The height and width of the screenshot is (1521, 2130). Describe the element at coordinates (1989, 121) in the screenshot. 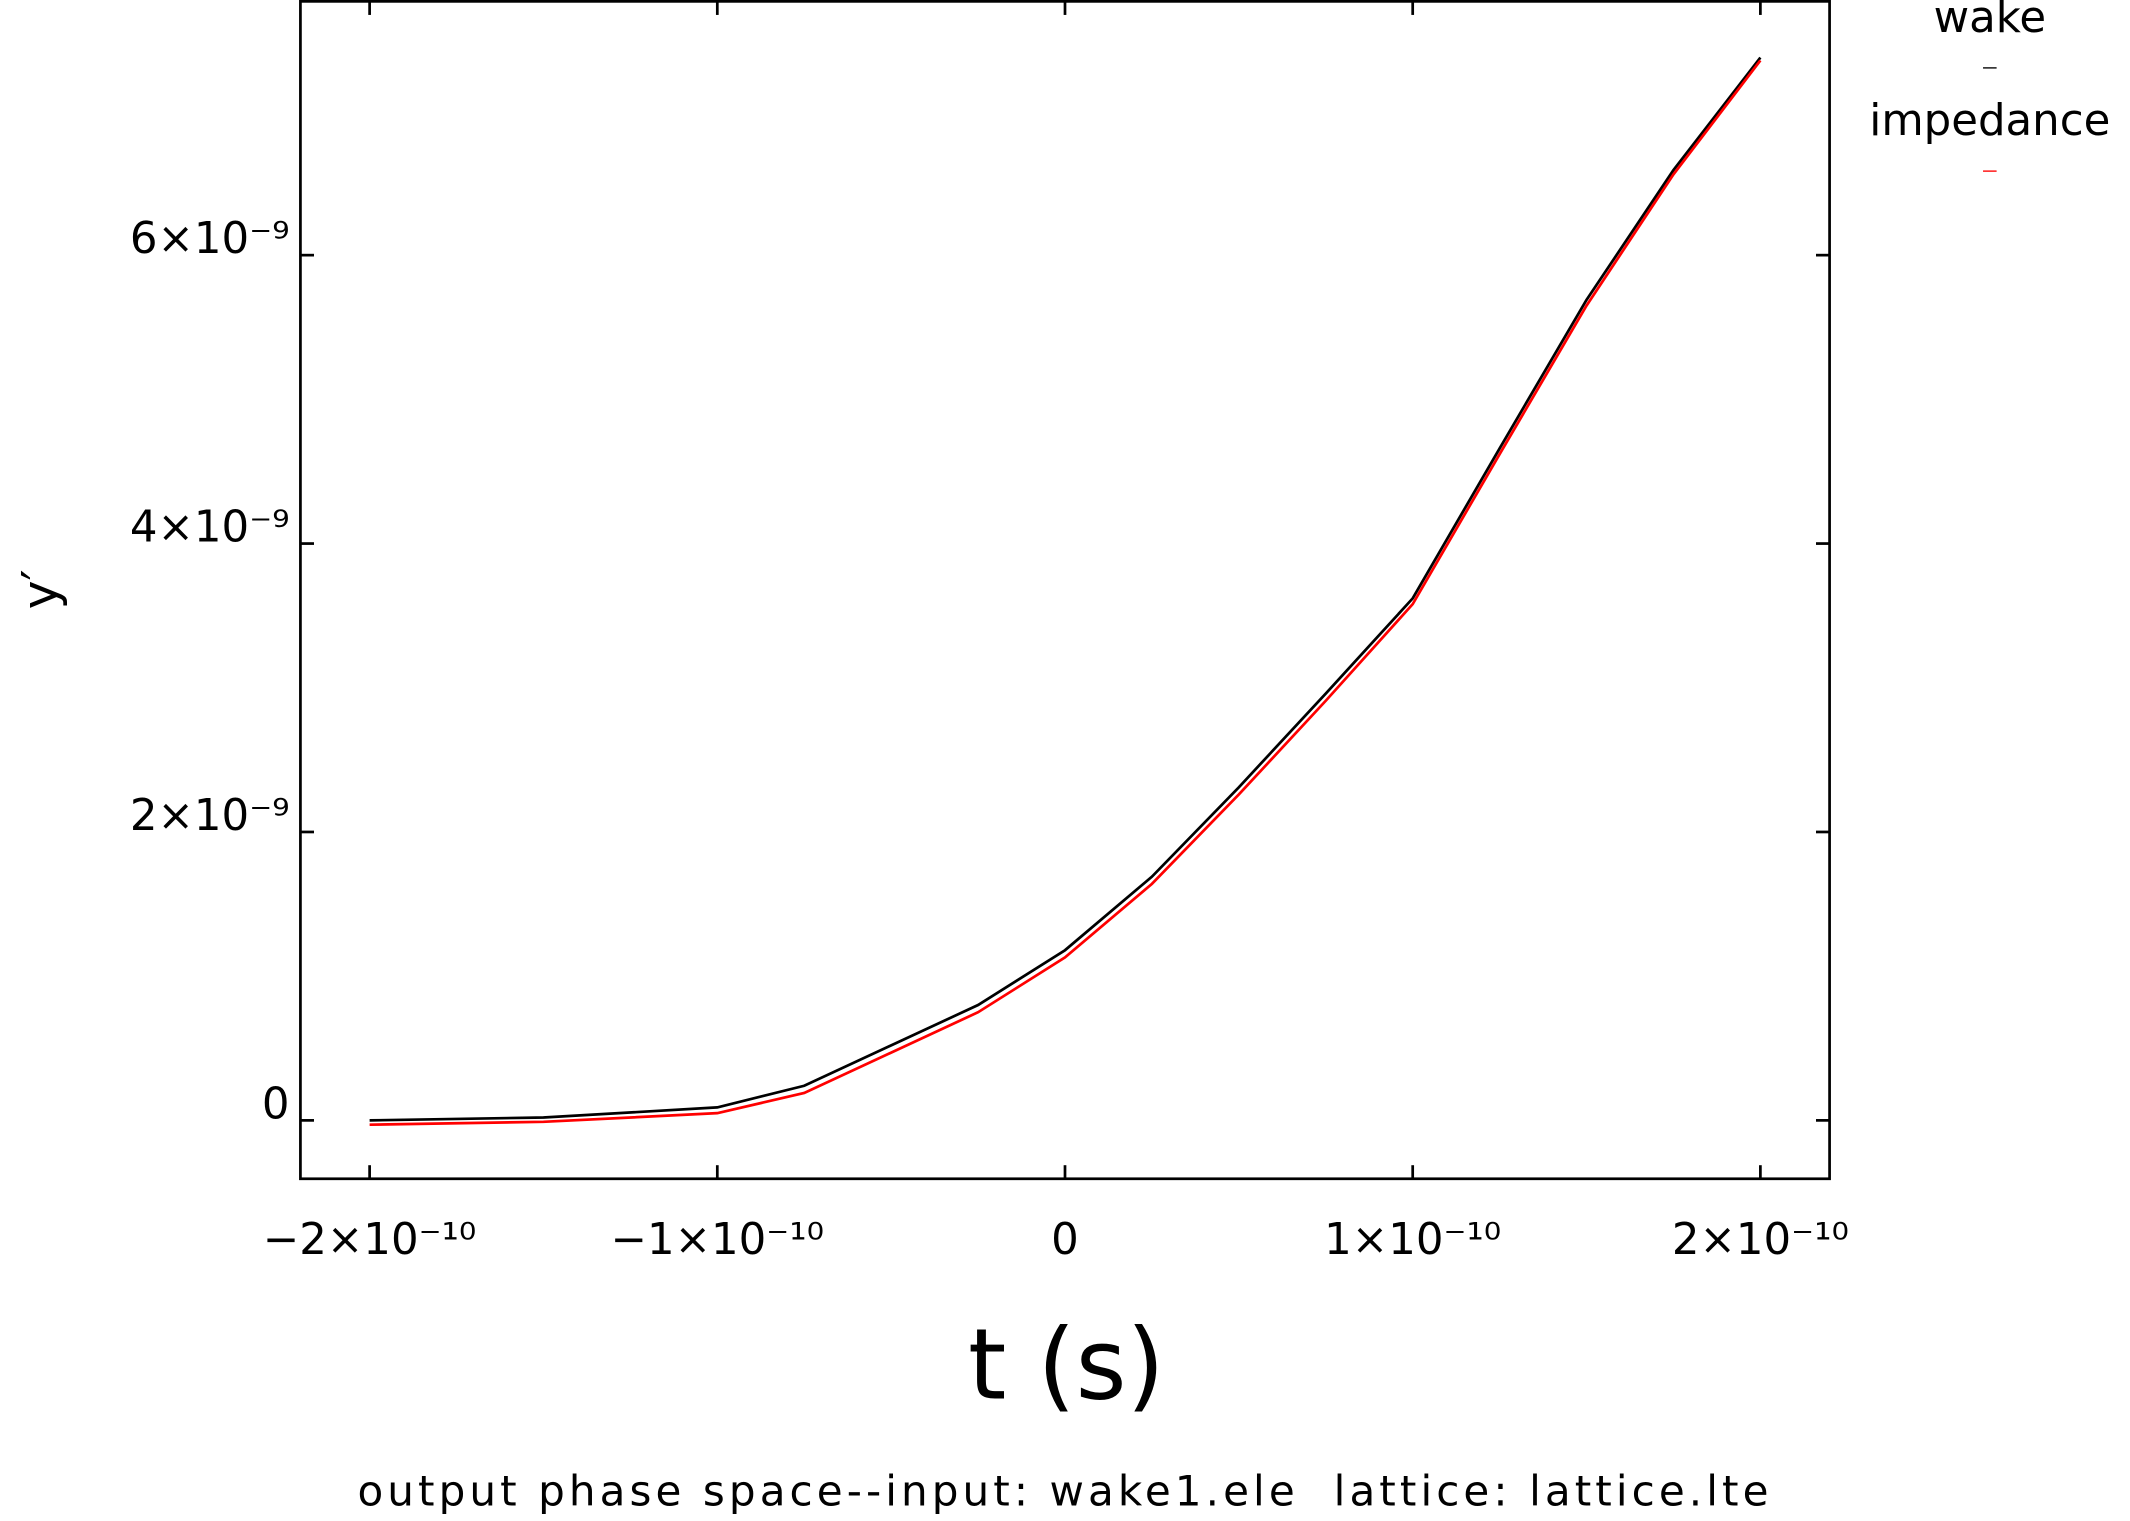

I see `legend-label: impedance` at that location.